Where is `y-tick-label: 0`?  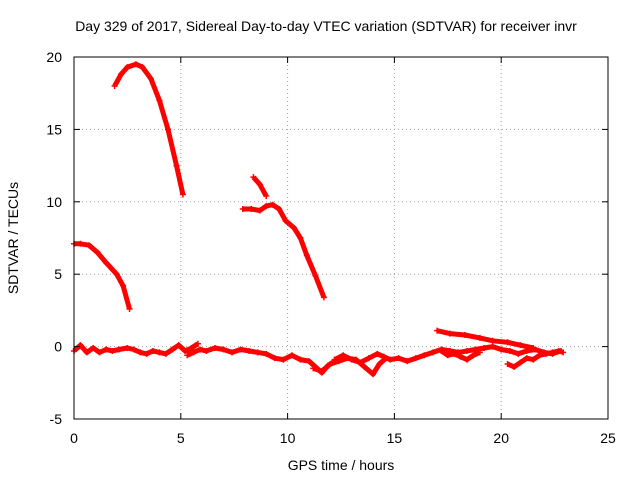 y-tick-label: 0 is located at coordinates (58, 347).